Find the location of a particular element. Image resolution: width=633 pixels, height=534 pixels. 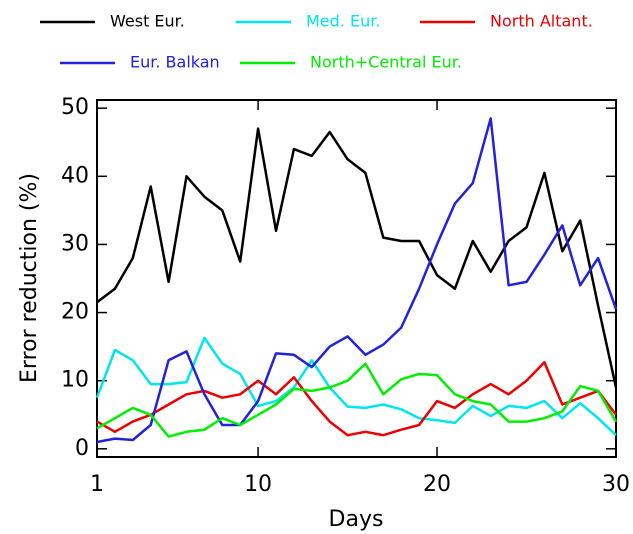

y-tick-label: 0 is located at coordinates (82, 448).